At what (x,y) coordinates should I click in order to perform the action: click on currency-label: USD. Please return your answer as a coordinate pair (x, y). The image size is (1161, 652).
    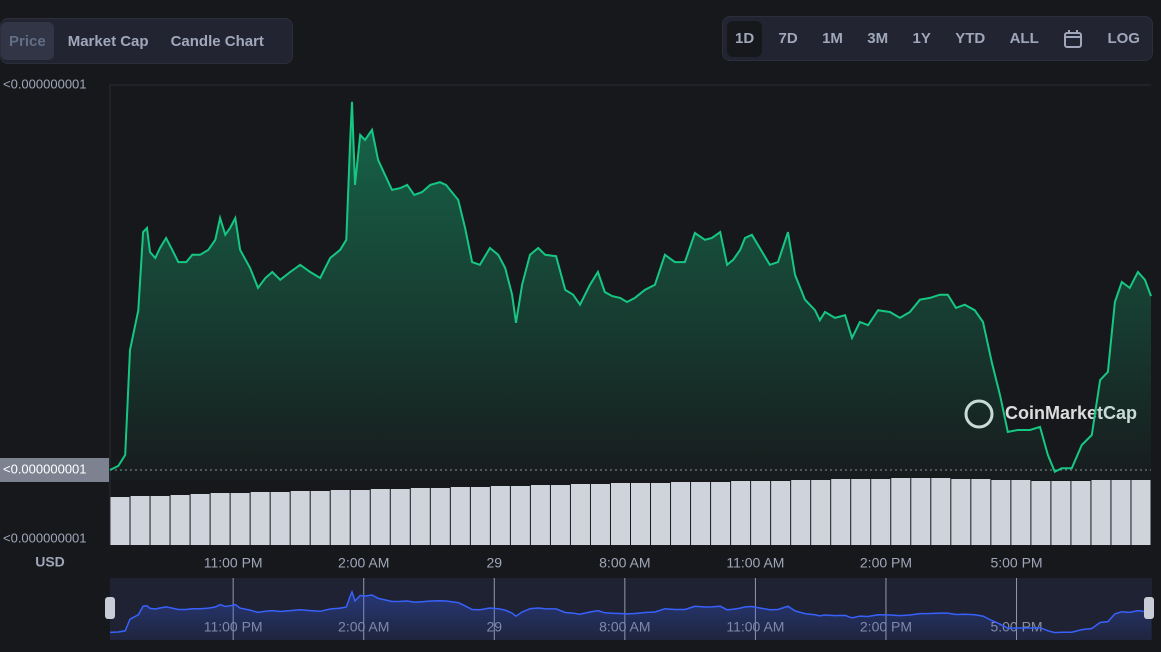
    Looking at the image, I should click on (50, 562).